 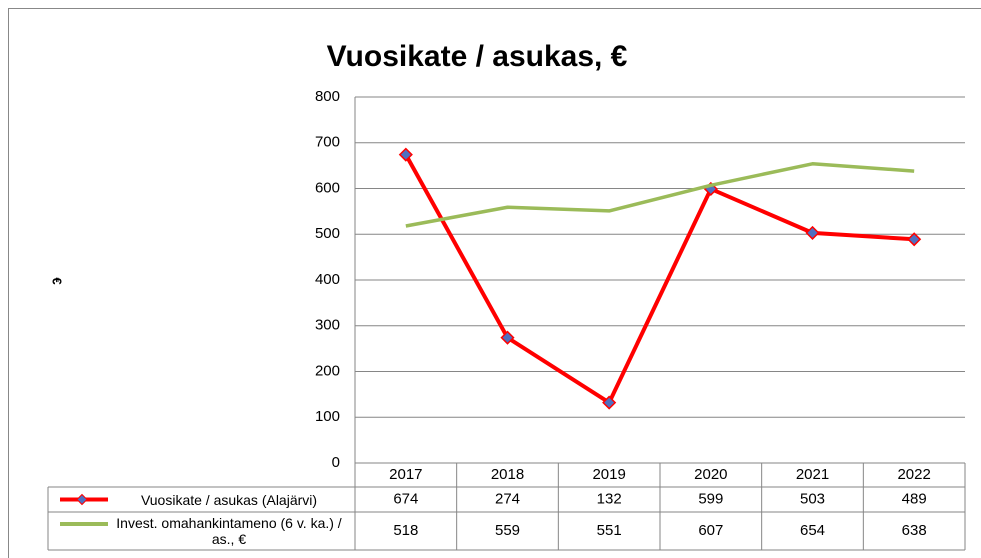 I want to click on x-tick-label: 2020, so click(x=710, y=474).